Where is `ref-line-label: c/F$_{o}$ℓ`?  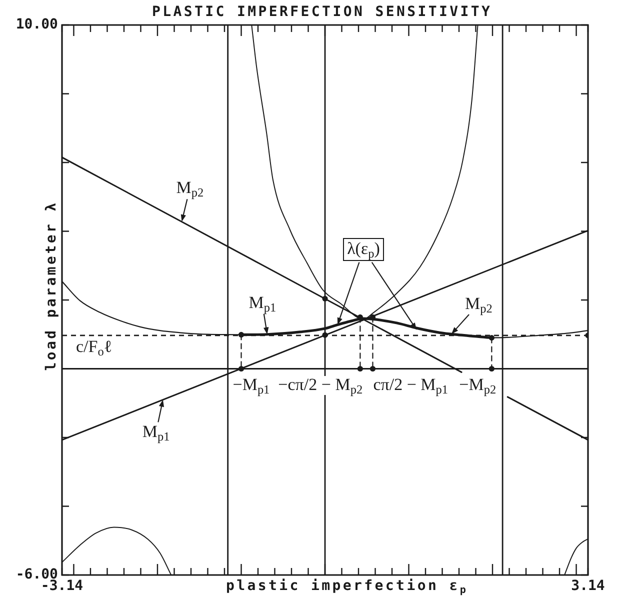
ref-line-label: c/F$_{o}$ℓ is located at coordinates (94, 348).